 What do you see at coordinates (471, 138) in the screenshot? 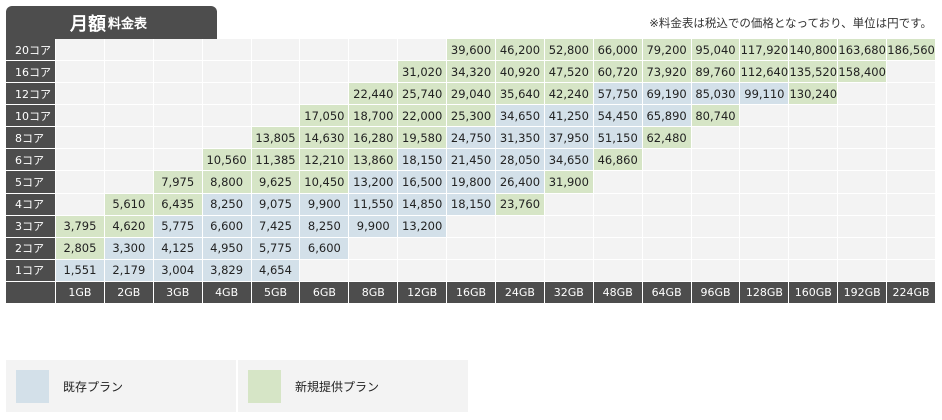
I see `price-cell-existing: 24,750` at bounding box center [471, 138].